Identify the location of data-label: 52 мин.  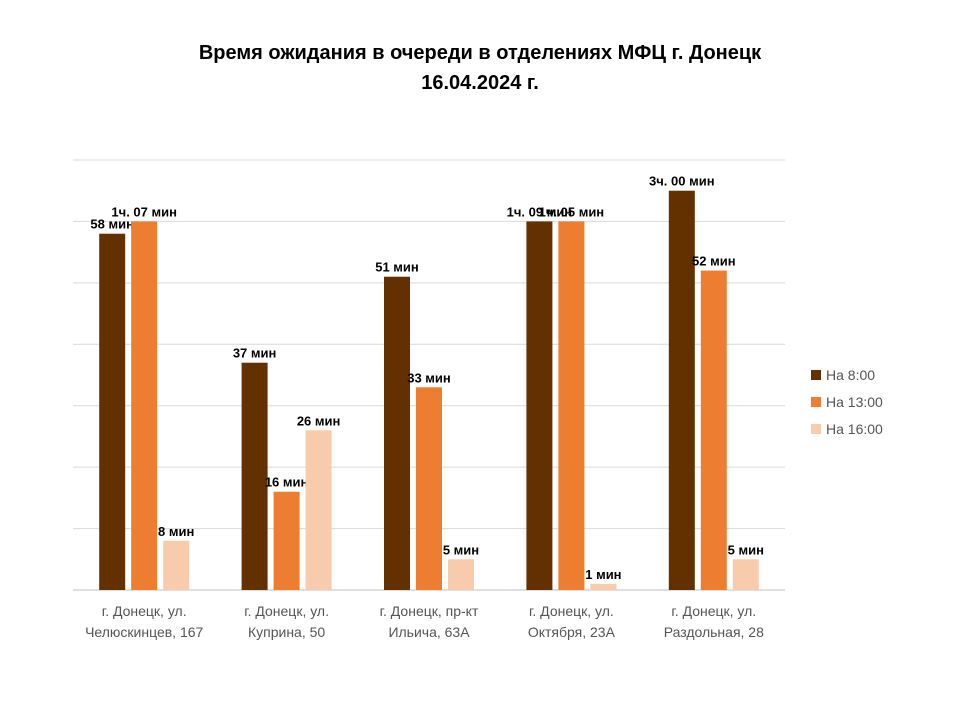
(714, 261).